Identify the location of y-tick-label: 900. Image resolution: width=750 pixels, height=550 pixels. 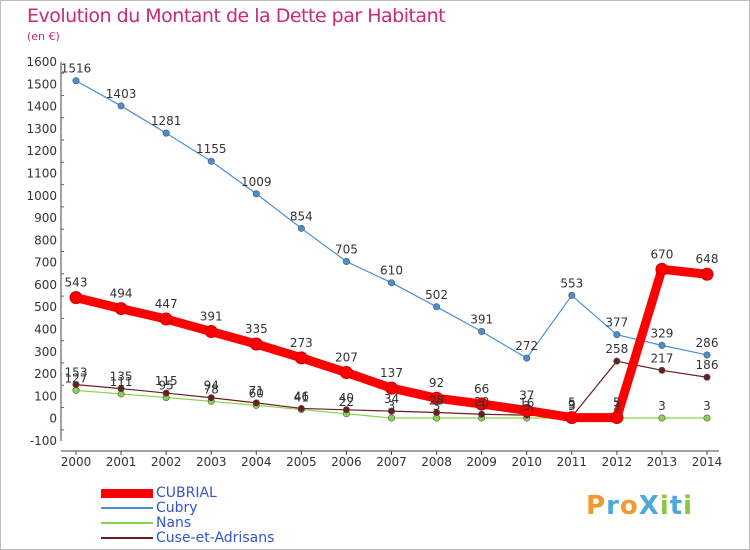
(45, 218).